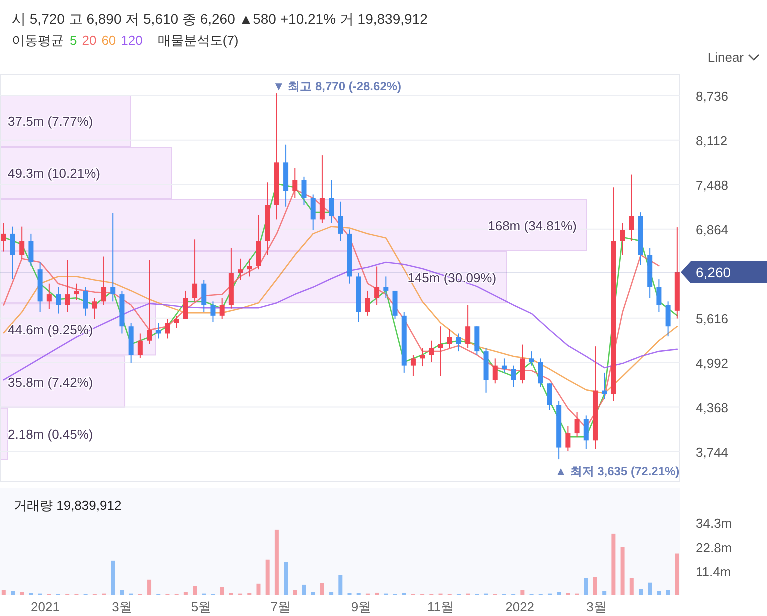 This screenshot has width=767, height=616. I want to click on text: 시 5,720 고 6,890 저 5,610 종 6,260 ▲580 +10.21% 거 19,839,912, so click(220, 19).